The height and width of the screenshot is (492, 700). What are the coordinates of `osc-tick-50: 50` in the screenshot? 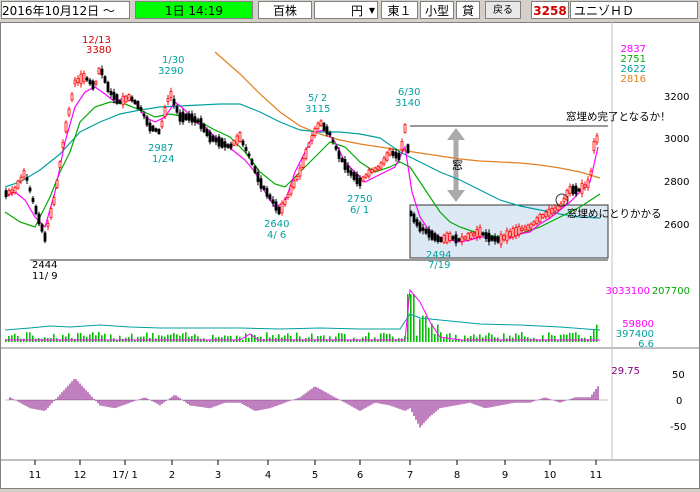 It's located at (678, 375).